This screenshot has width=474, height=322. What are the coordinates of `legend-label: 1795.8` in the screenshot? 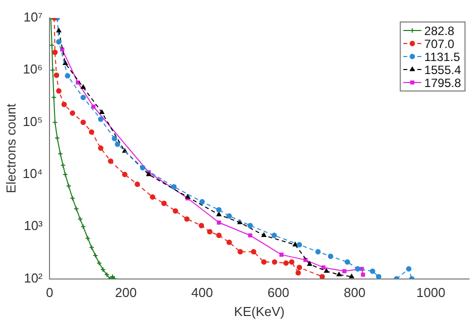 It's located at (443, 83).